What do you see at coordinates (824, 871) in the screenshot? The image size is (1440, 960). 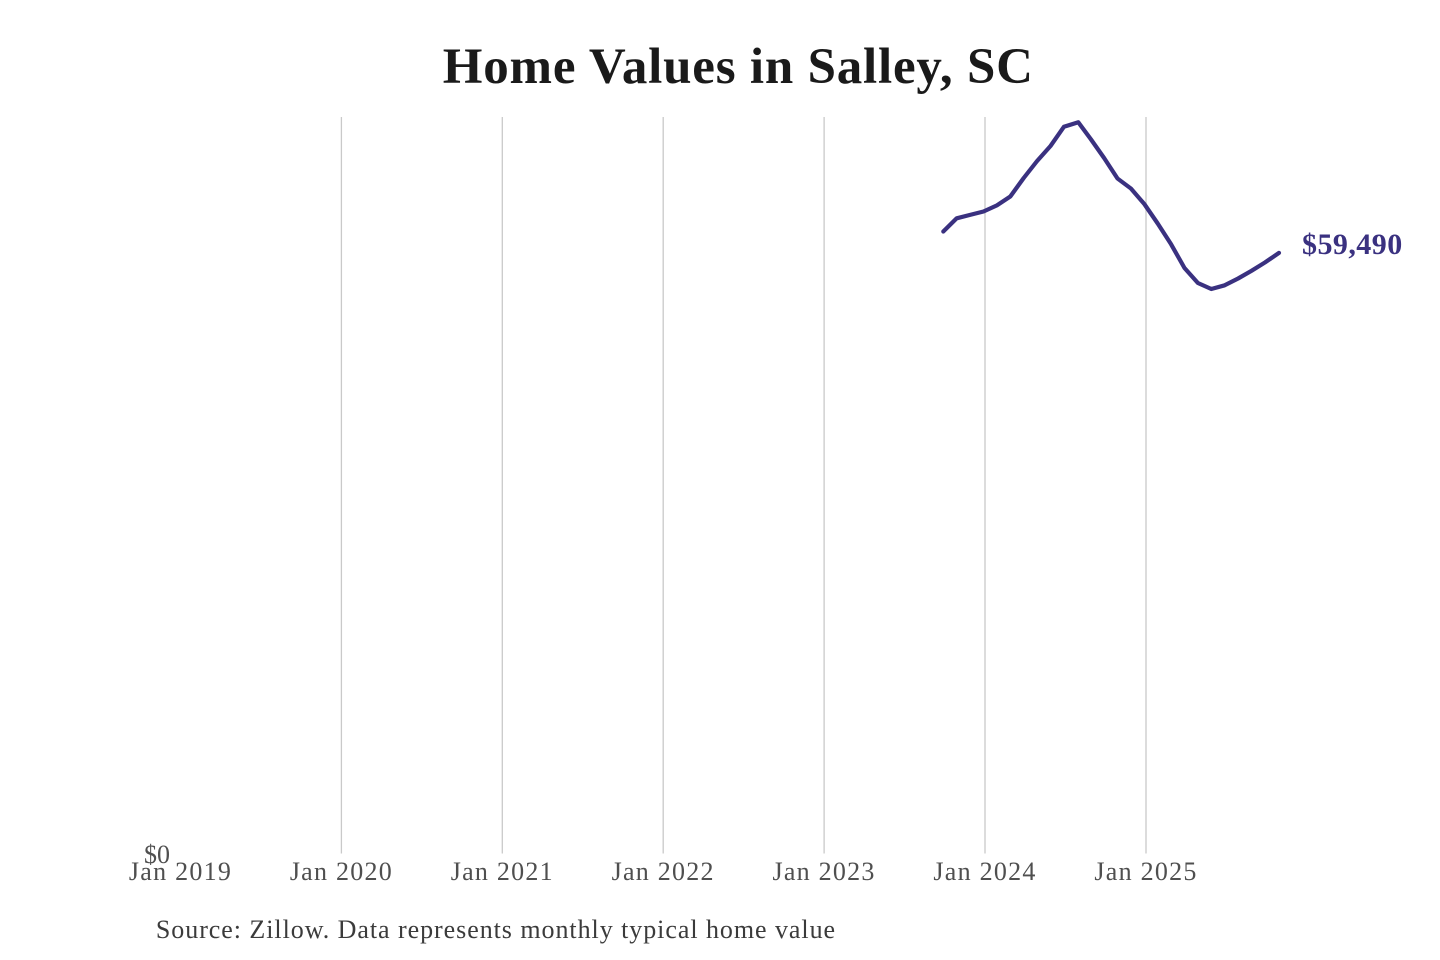 I see `svg-text: Jan 2023` at bounding box center [824, 871].